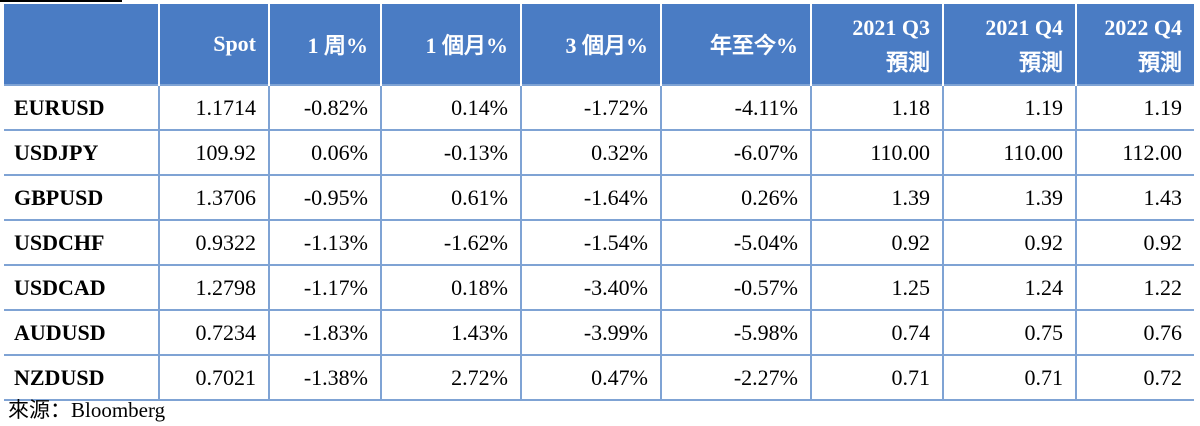  Describe the element at coordinates (1135, 288) in the screenshot. I see `cell-q4_2022: 1.22` at that location.